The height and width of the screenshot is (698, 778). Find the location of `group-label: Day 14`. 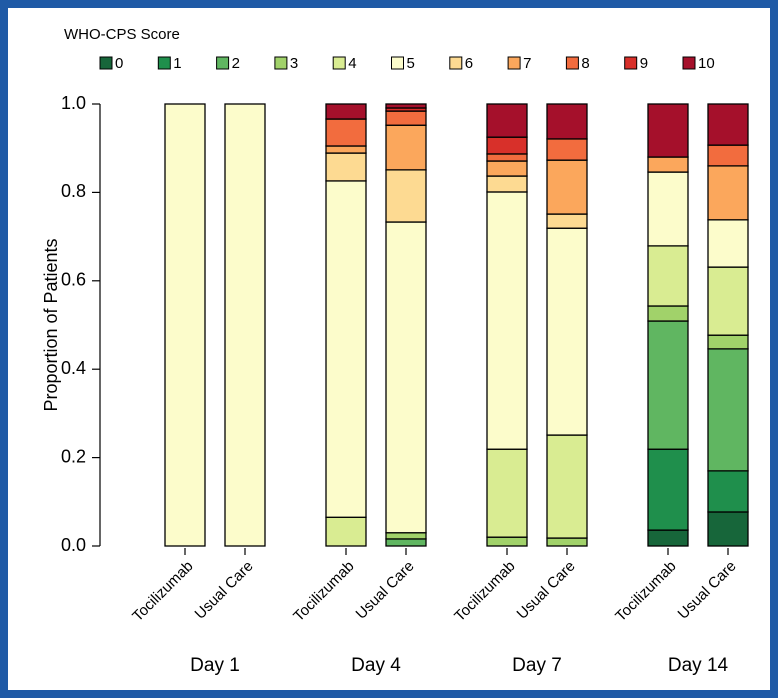

group-label: Day 14 is located at coordinates (698, 665).